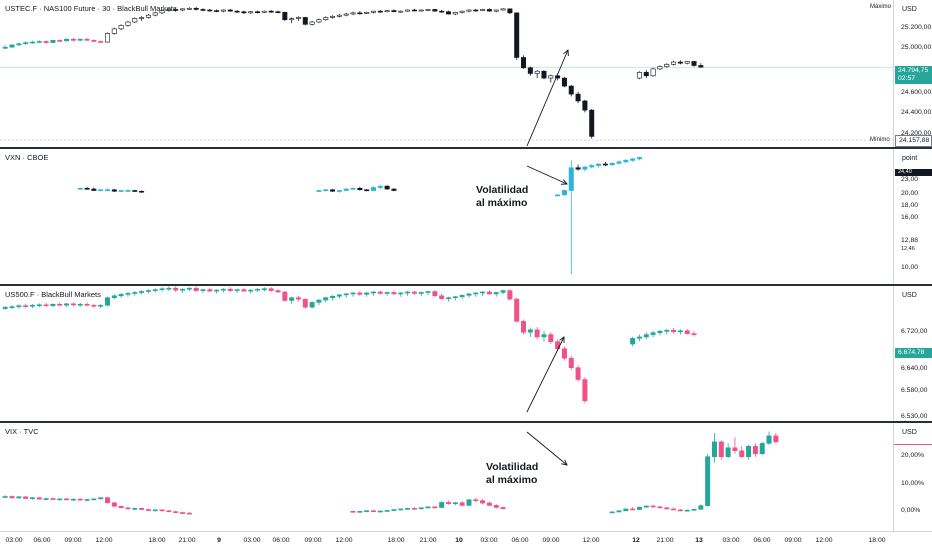 Image resolution: width=932 pixels, height=551 pixels. I want to click on last-price: 24,40, so click(905, 172).